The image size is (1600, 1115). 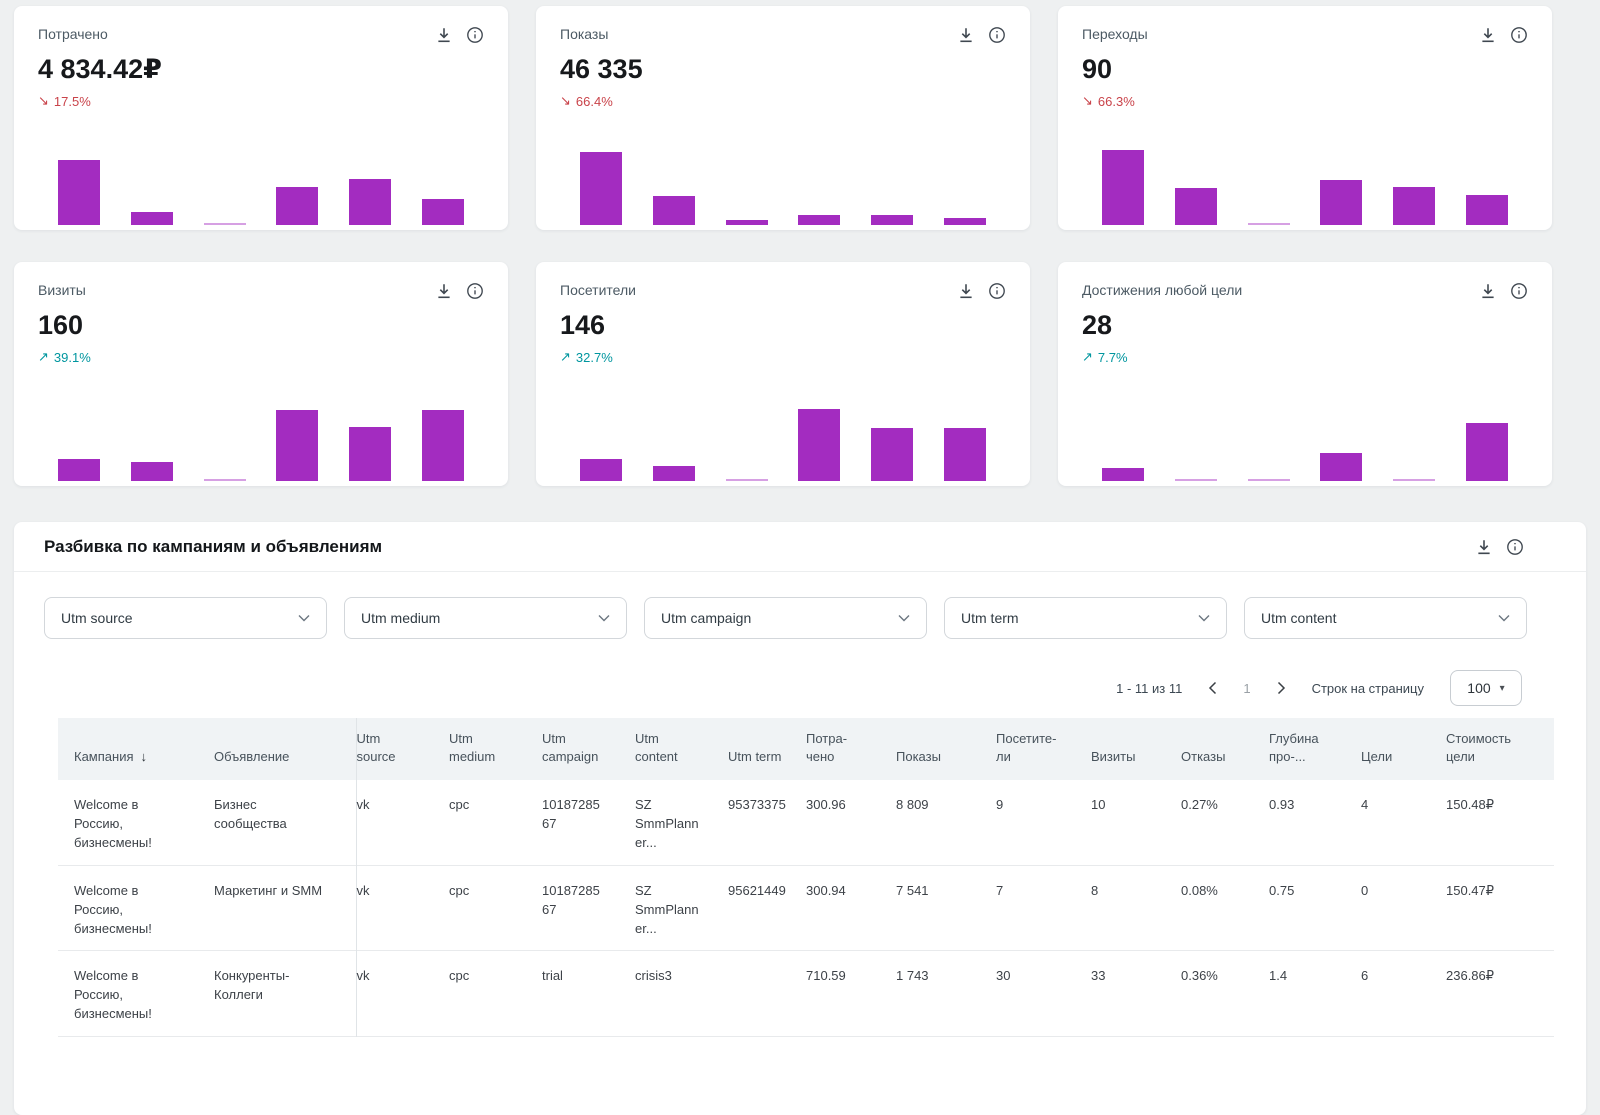 What do you see at coordinates (1502, 688) in the screenshot?
I see `caret-down-icon: ▾` at bounding box center [1502, 688].